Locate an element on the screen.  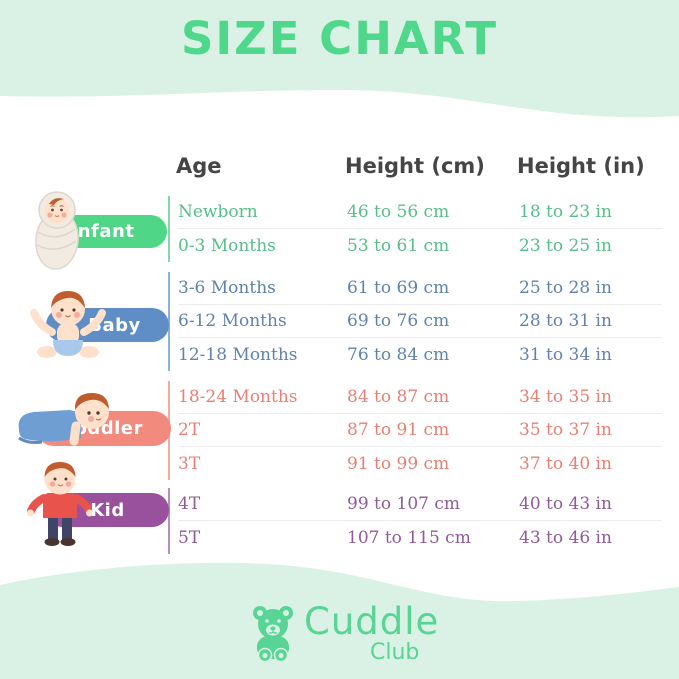
brand-name-sub: Club is located at coordinates (395, 652).